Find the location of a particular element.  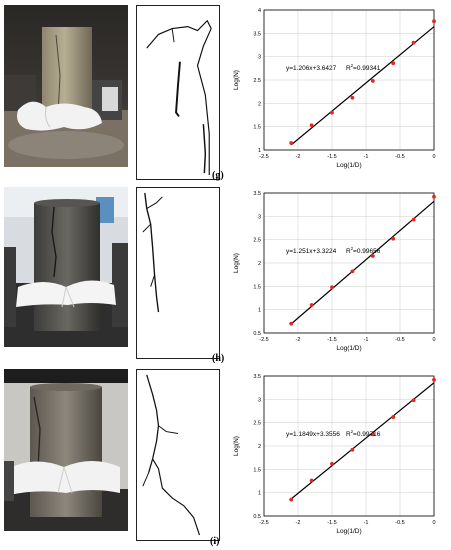

equation-label: y=1.1849x+3.3556 is located at coordinates (313, 434).